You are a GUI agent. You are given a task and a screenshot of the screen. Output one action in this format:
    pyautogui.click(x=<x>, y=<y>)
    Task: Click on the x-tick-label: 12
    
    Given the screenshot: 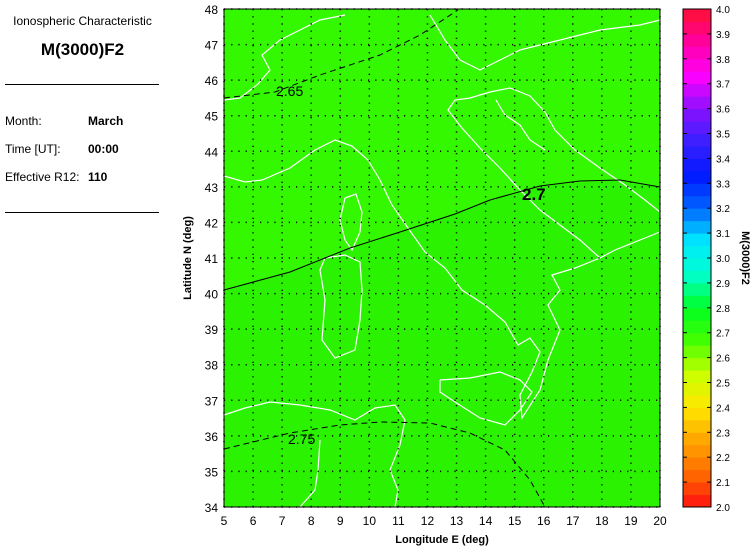 What is the action you would take?
    pyautogui.click(x=428, y=521)
    